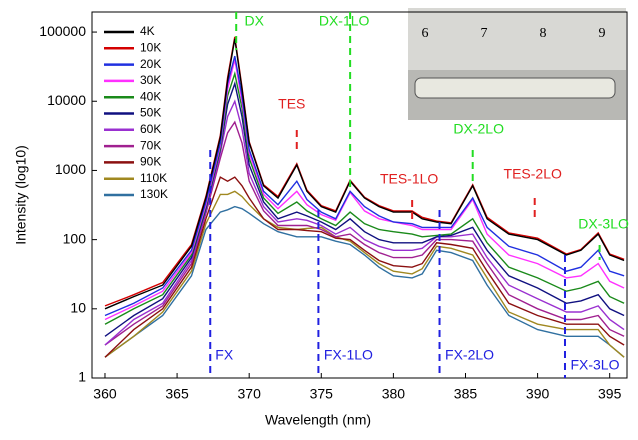 The image size is (638, 440). What do you see at coordinates (177, 394) in the screenshot?
I see `x-tick-label: 365` at bounding box center [177, 394].